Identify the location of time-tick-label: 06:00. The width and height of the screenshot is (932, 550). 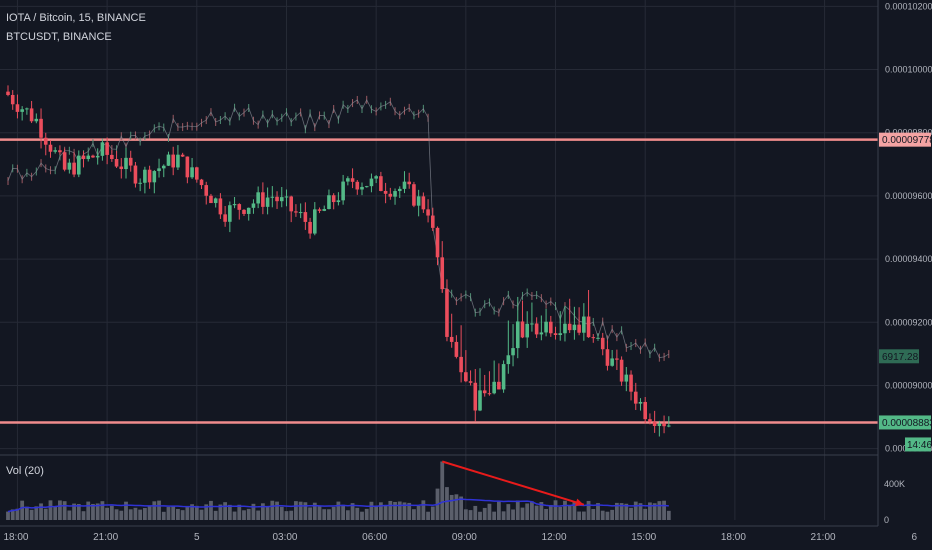
(374, 537).